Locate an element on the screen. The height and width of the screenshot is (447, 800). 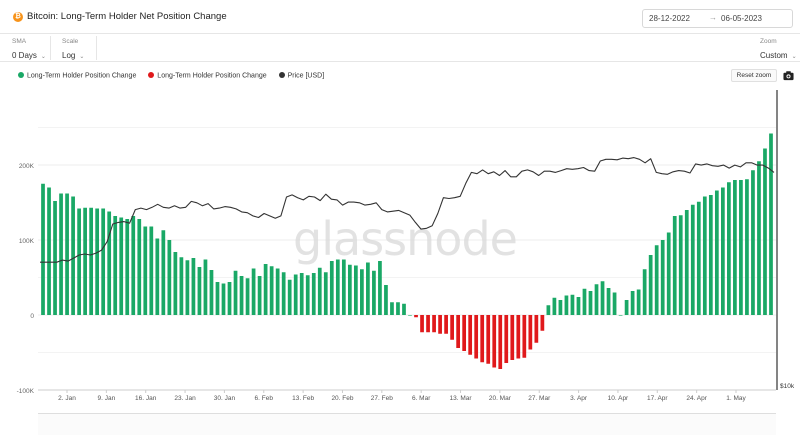
zoom-value: Custom is located at coordinates (774, 55).